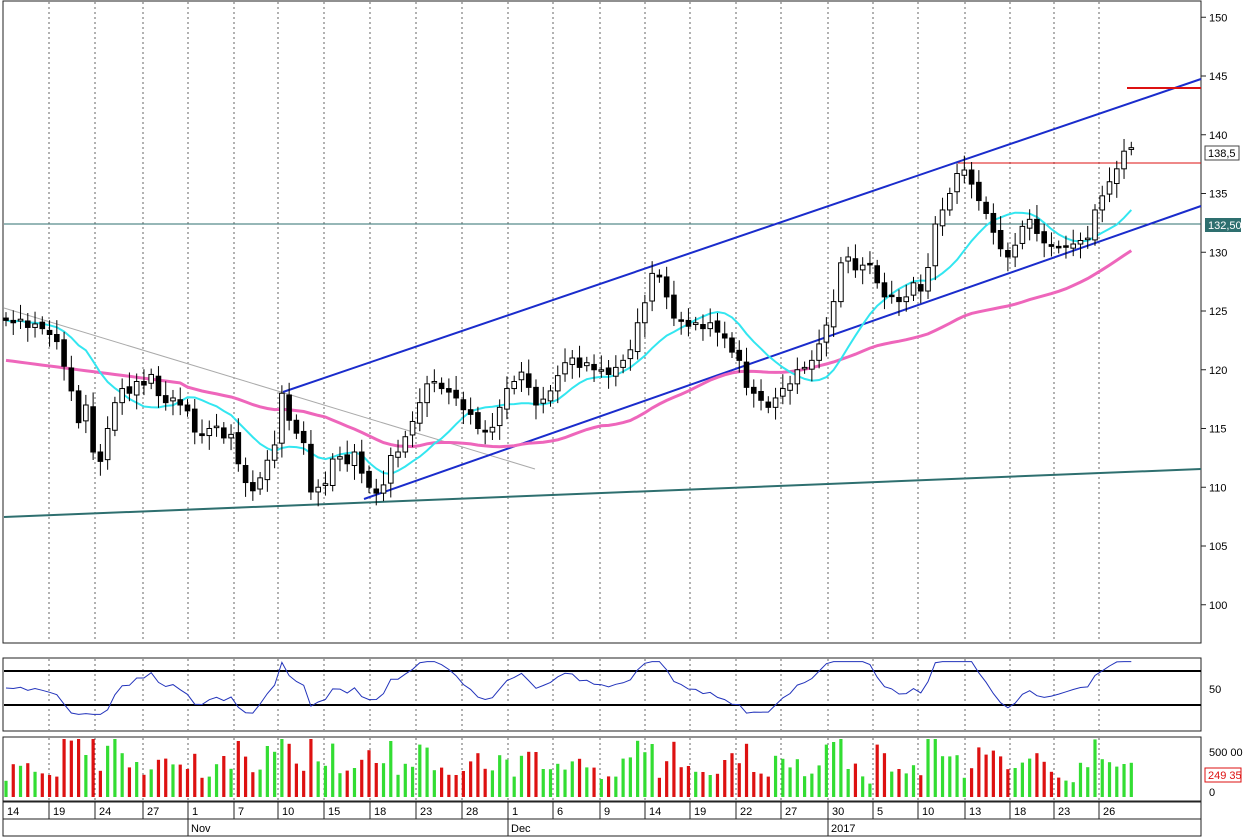 The height and width of the screenshot is (837, 1243). What do you see at coordinates (1212, 793) in the screenshot?
I see `volume-label: 0` at bounding box center [1212, 793].